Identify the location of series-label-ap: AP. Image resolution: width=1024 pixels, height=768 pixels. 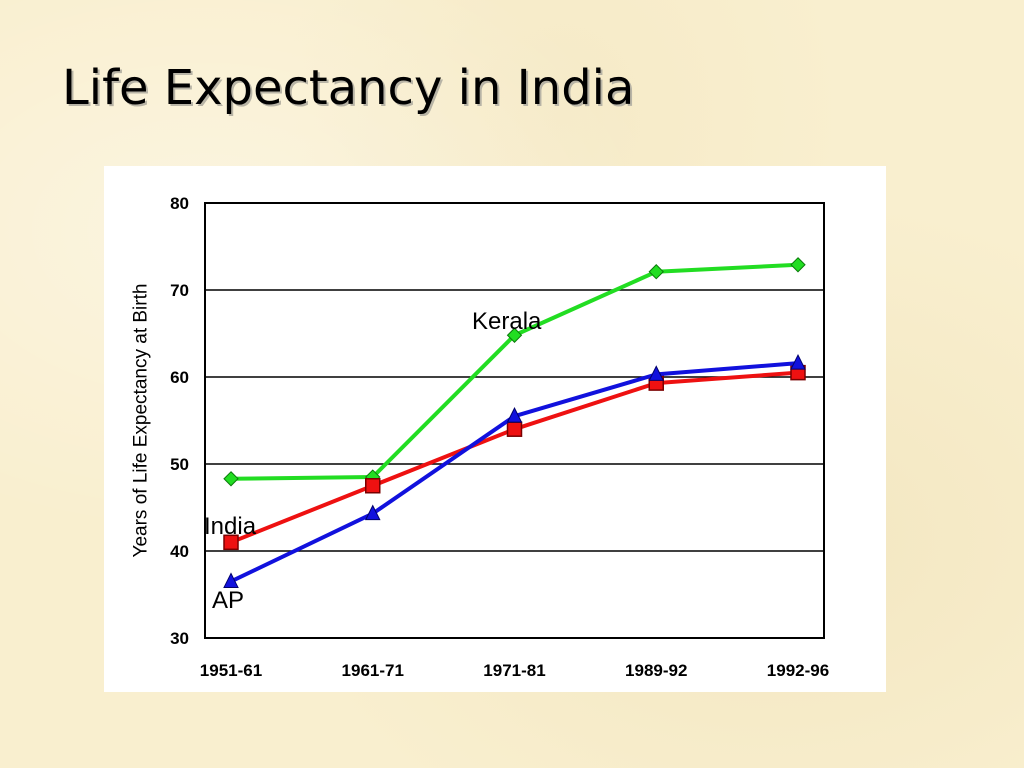
(228, 600).